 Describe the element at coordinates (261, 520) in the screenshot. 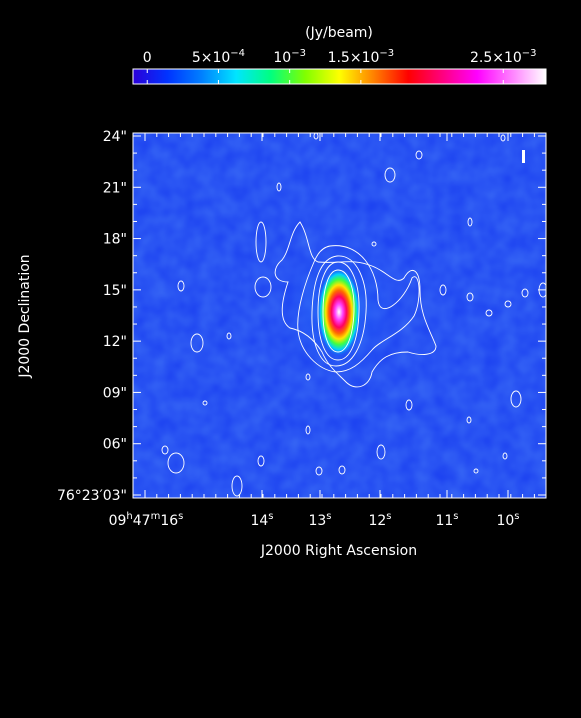

I see `x-tick-label: 14s` at that location.